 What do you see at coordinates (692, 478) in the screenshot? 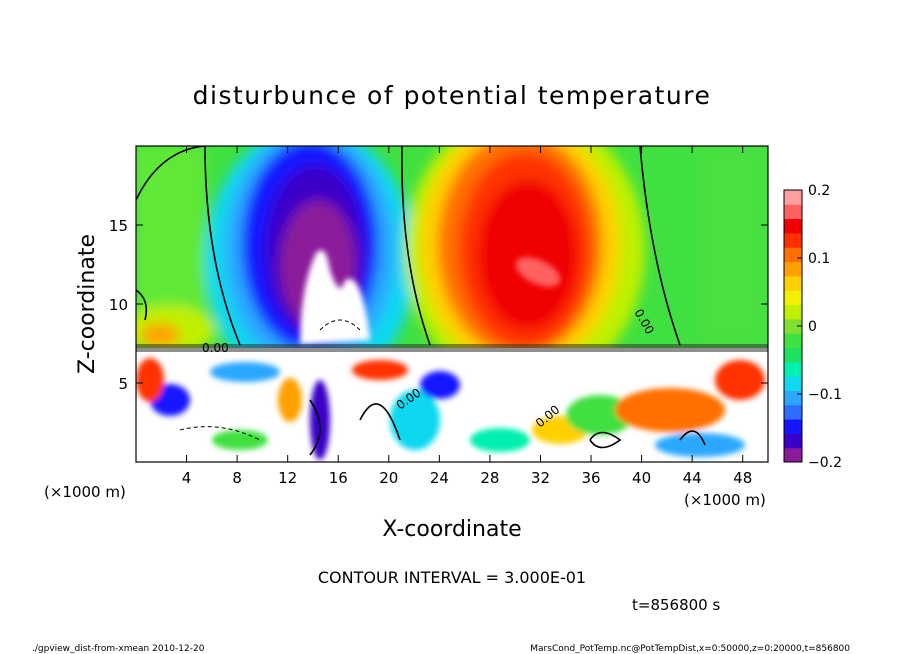
I see `x-tick-label: 44` at bounding box center [692, 478].